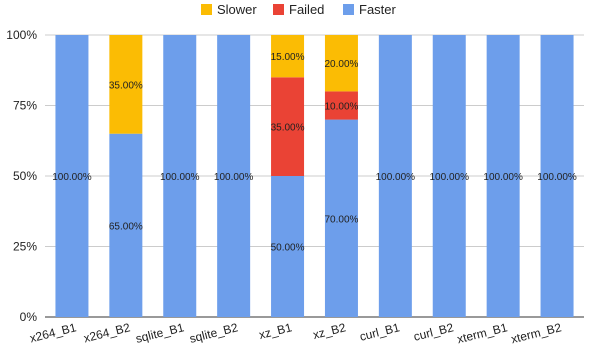 This screenshot has width=590, height=354. I want to click on x-tick-label: x264_B1, so click(53, 332).